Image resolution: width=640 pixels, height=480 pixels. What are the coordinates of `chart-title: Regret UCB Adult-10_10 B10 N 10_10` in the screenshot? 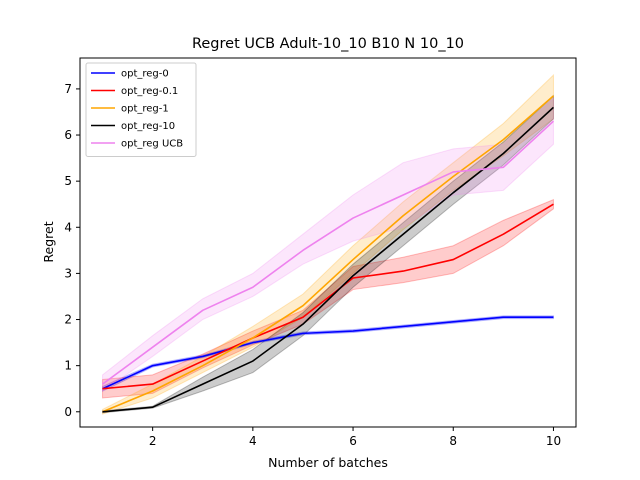 It's located at (328, 44).